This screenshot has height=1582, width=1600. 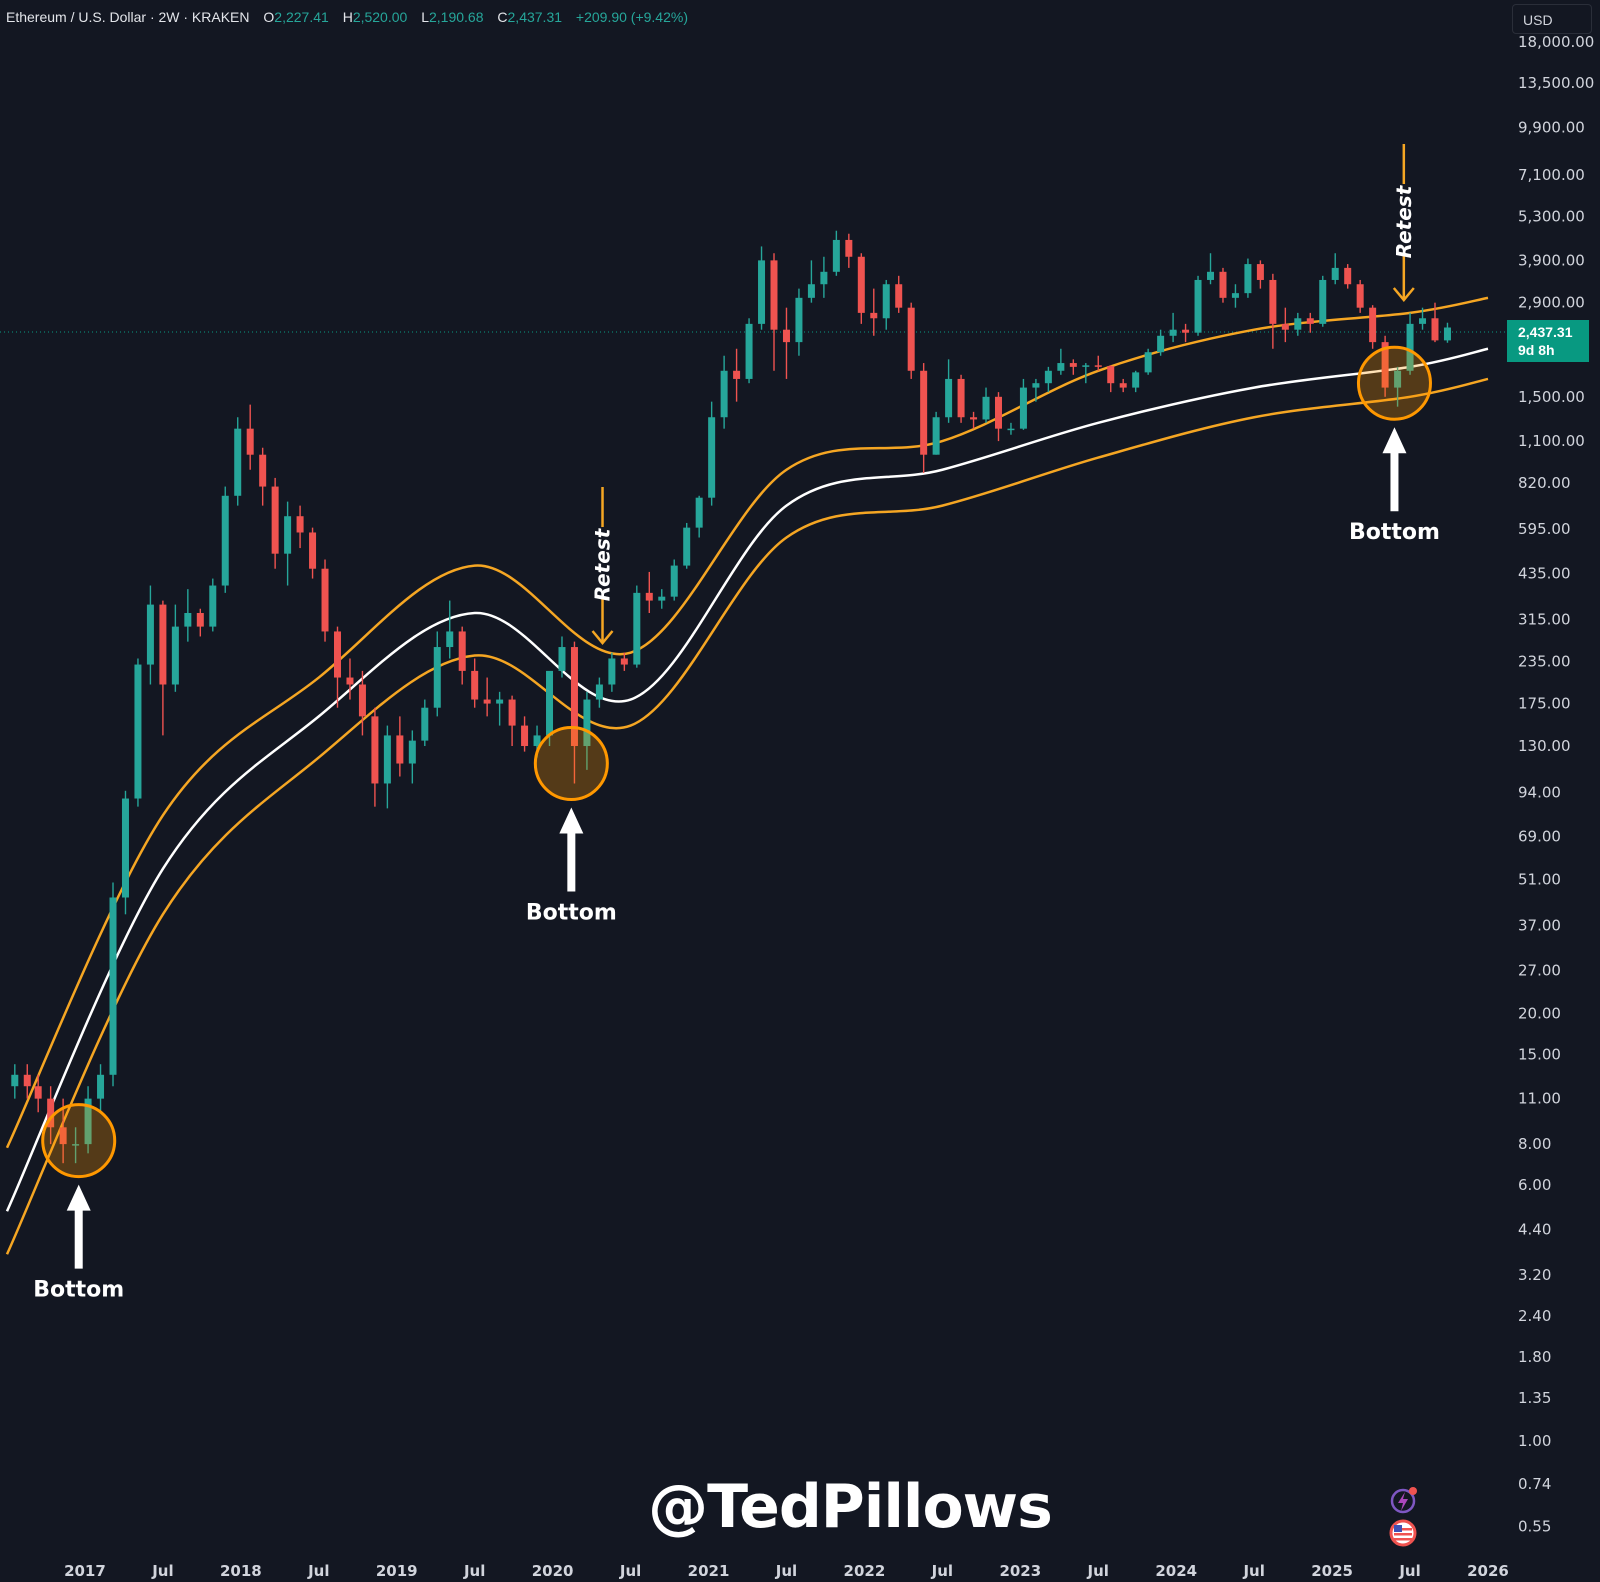 I want to click on x-tick-label: 2024, so click(x=1176, y=1571).